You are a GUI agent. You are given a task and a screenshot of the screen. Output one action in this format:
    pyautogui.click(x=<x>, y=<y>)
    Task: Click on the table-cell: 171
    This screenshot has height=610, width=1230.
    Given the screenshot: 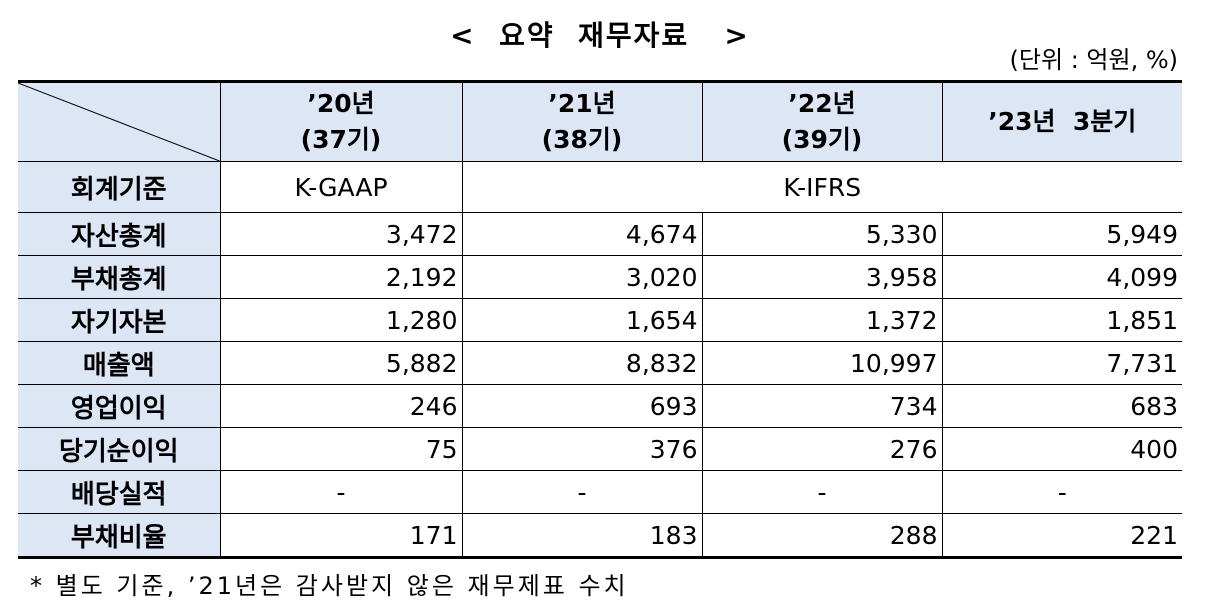 What is the action you would take?
    pyautogui.click(x=341, y=536)
    